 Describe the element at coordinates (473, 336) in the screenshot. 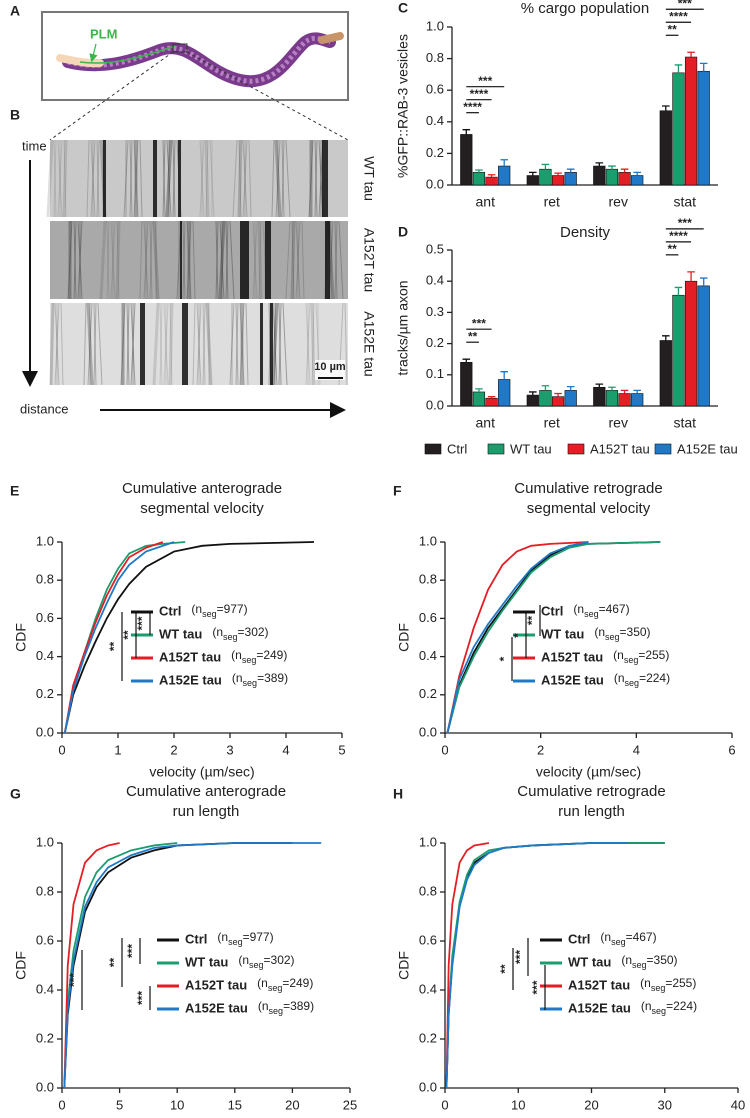

I see `significance-label: **` at that location.